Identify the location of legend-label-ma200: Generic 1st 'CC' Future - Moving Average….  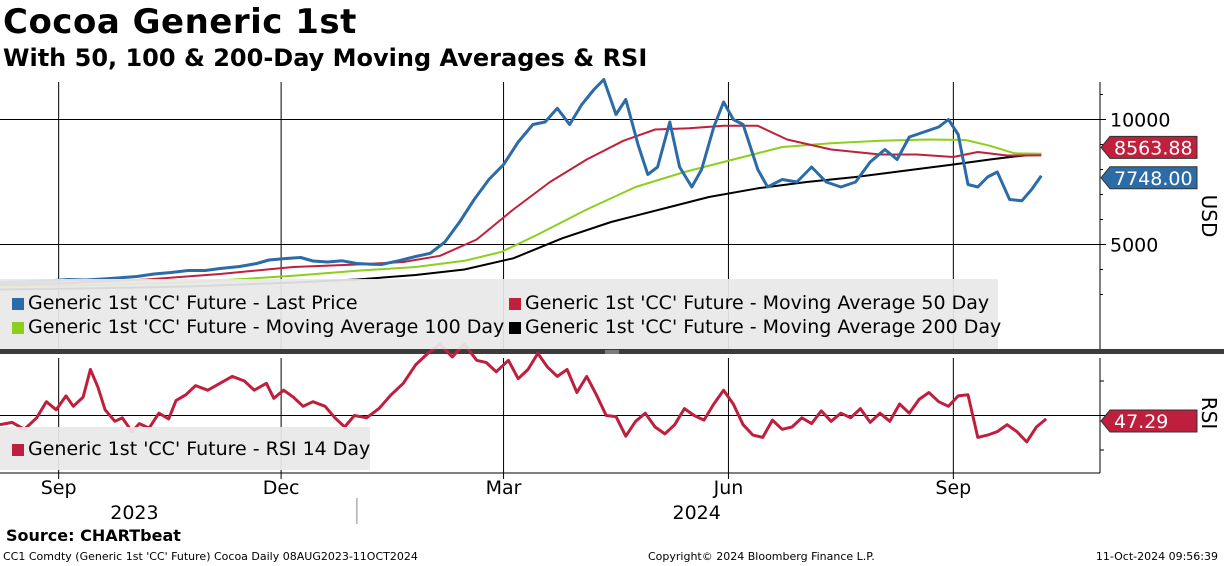
(763, 327).